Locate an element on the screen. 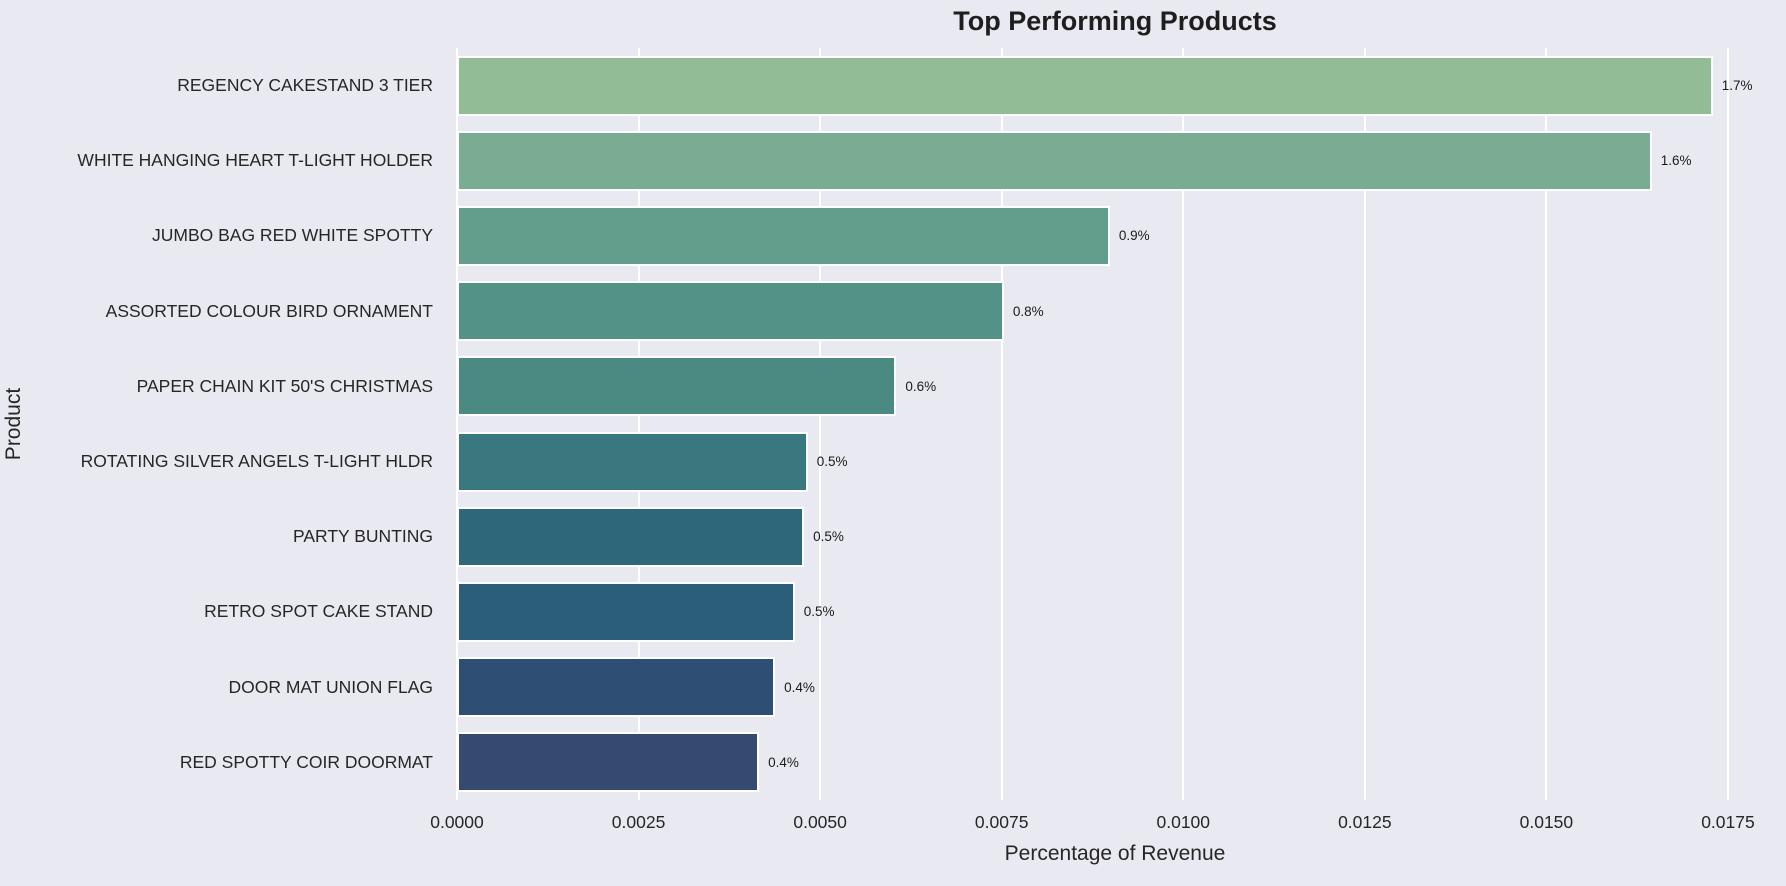 The width and height of the screenshot is (1786, 886). y-tick-label: REGENCY CAKESTAND 3 TIER is located at coordinates (305, 85).